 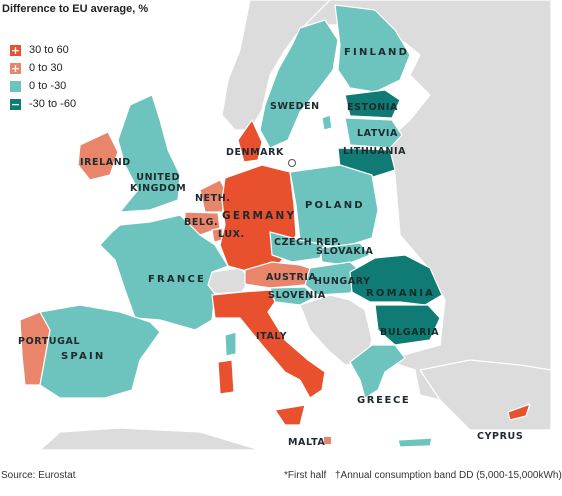 What do you see at coordinates (415, 442) in the screenshot?
I see `crete-region` at bounding box center [415, 442].